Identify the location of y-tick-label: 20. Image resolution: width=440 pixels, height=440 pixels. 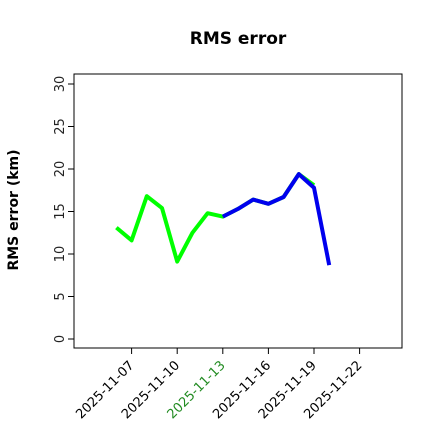
(60, 169).